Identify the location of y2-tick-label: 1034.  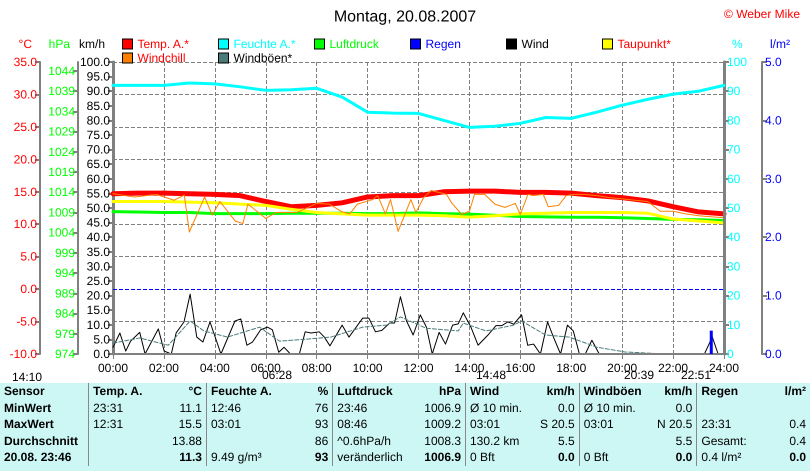
(62, 111).